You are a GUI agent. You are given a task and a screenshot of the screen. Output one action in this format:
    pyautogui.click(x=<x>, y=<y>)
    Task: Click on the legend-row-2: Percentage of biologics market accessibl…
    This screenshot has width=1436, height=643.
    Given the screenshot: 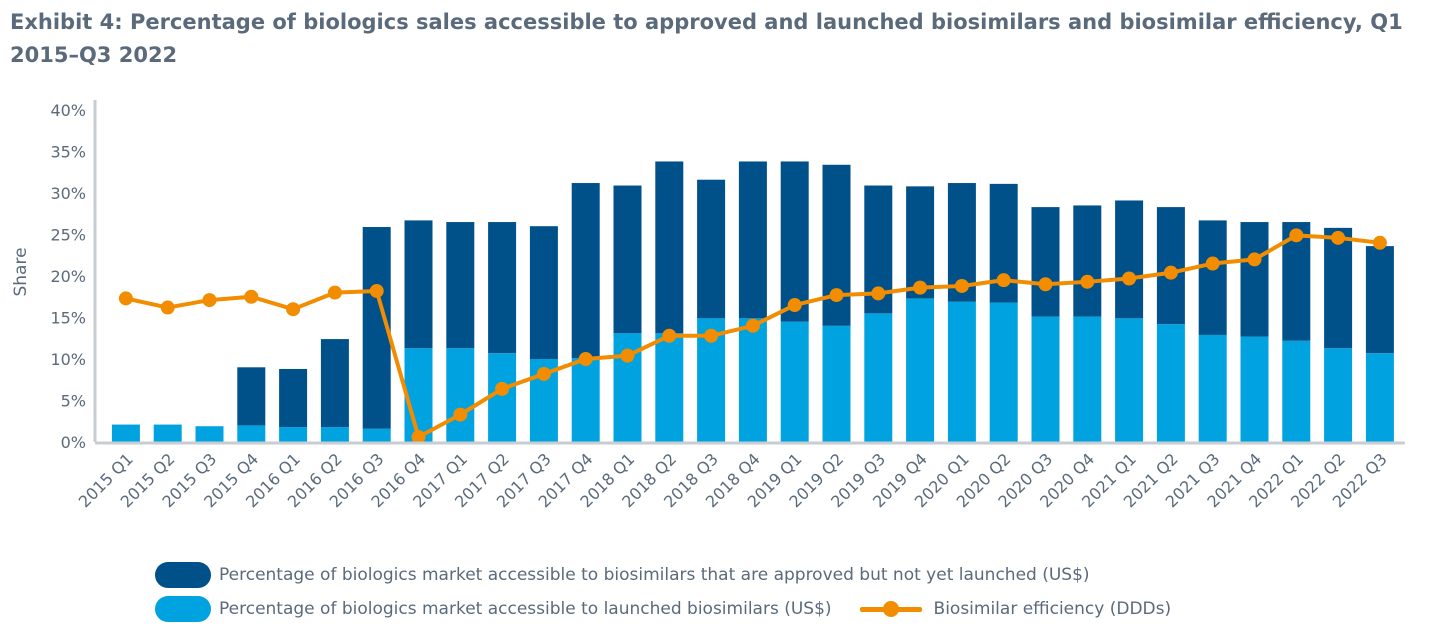 What is the action you would take?
    pyautogui.click(x=785, y=609)
    